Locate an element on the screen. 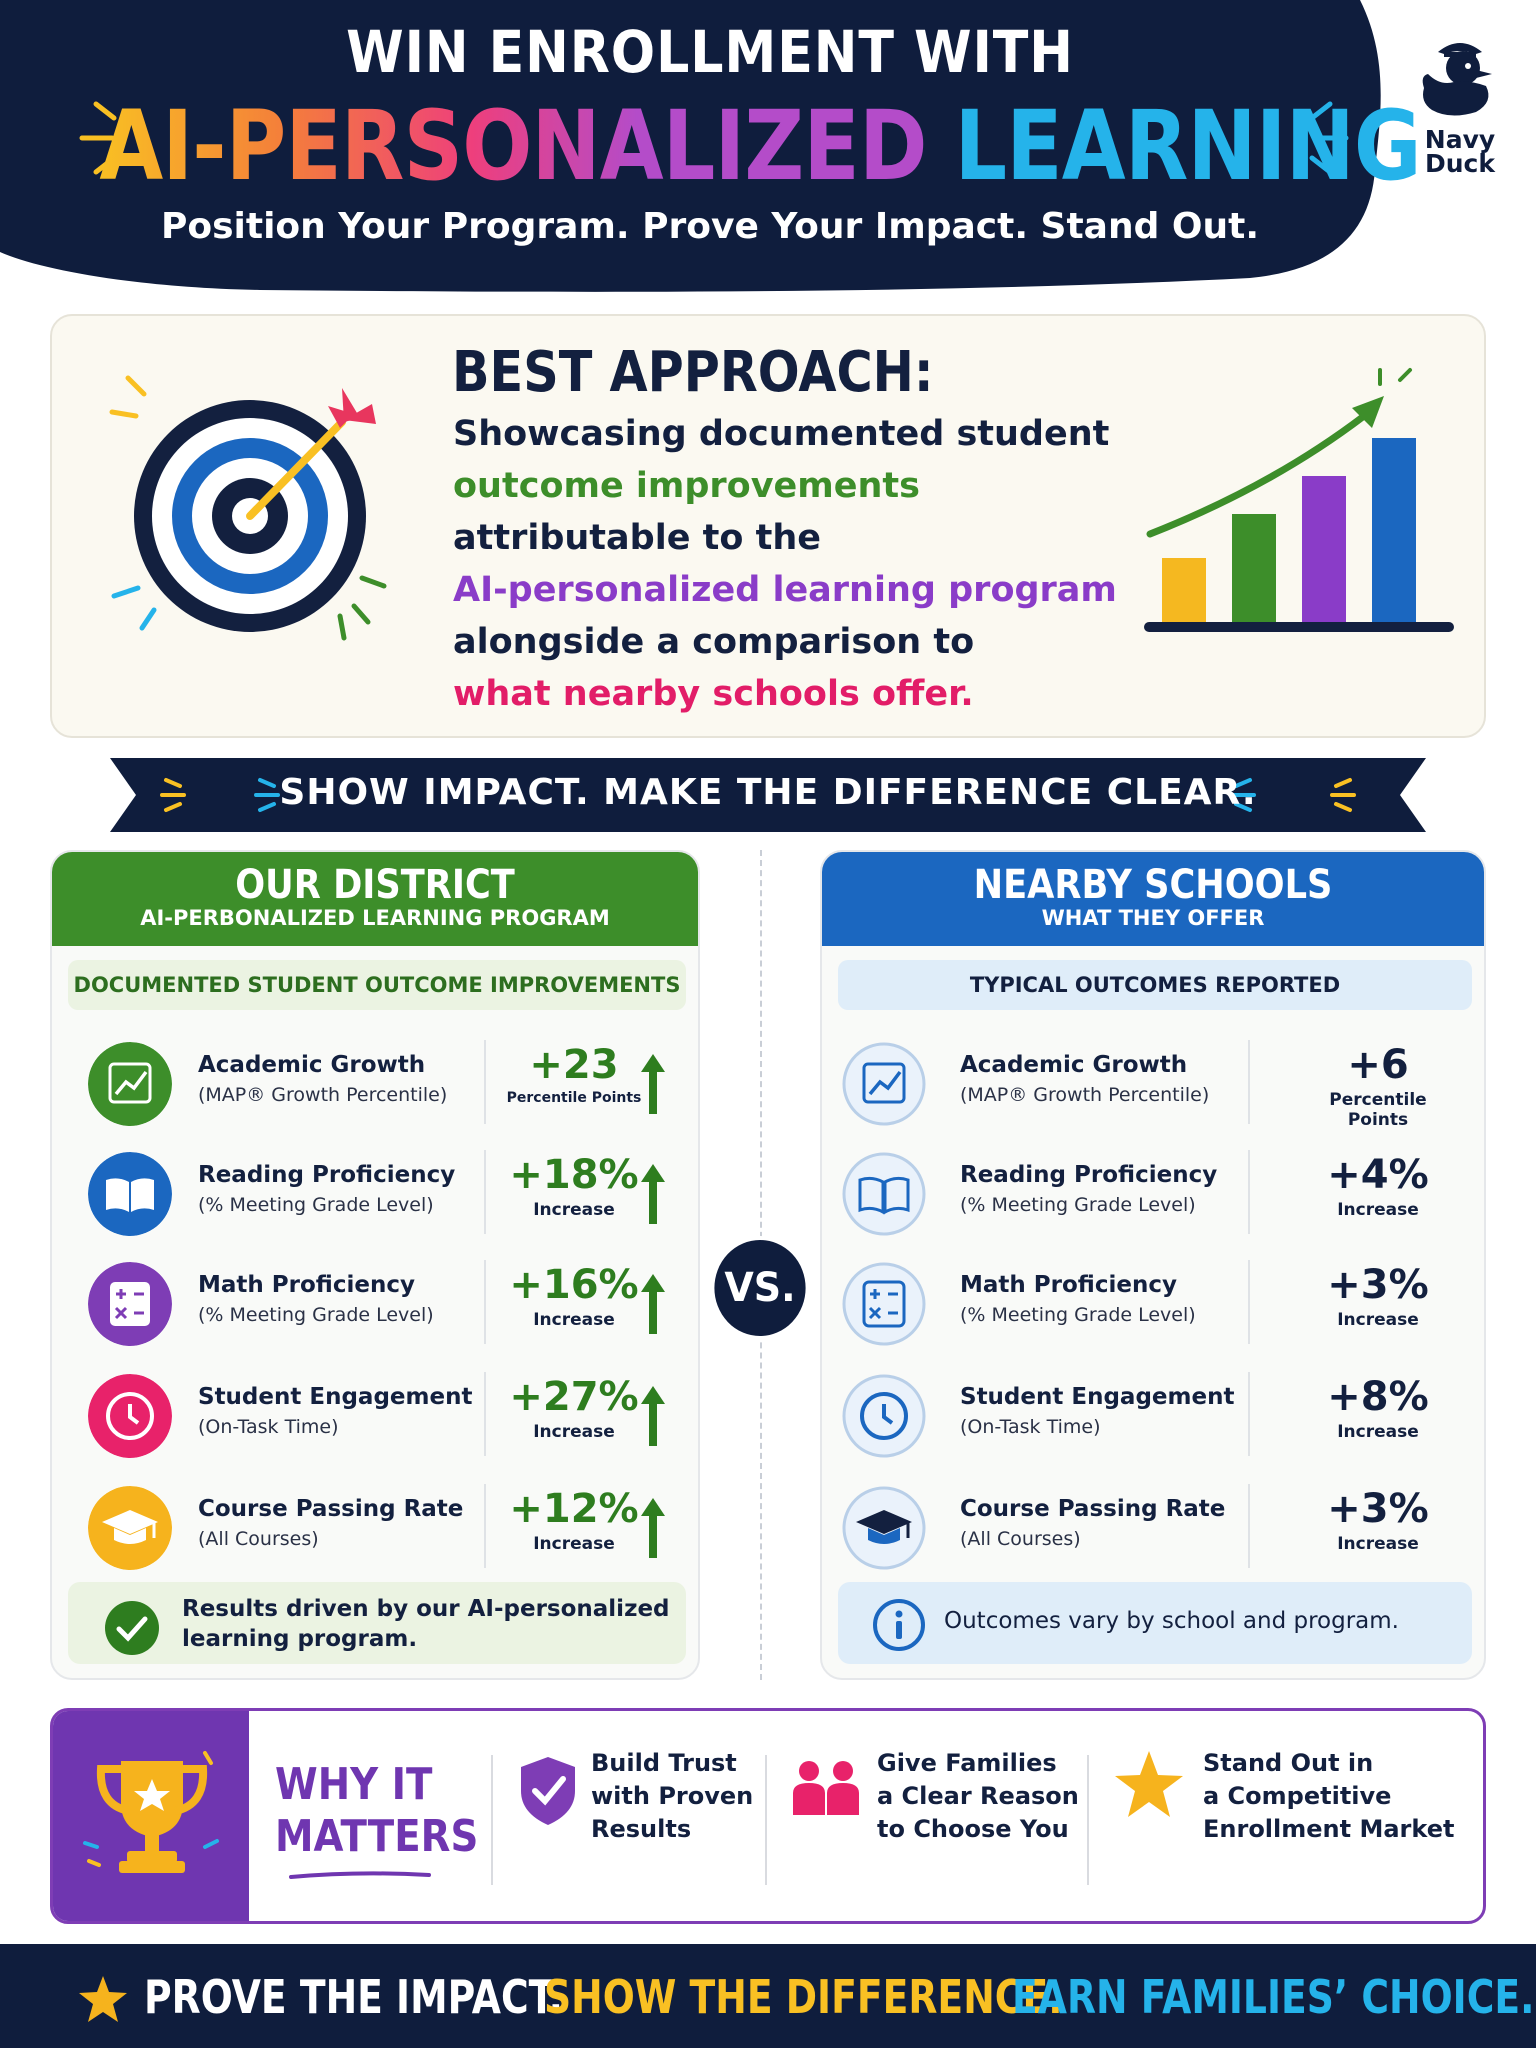 The height and width of the screenshot is (2048, 1536). nearby-subtitle: WHAT THEY OFFER is located at coordinates (1153, 918).